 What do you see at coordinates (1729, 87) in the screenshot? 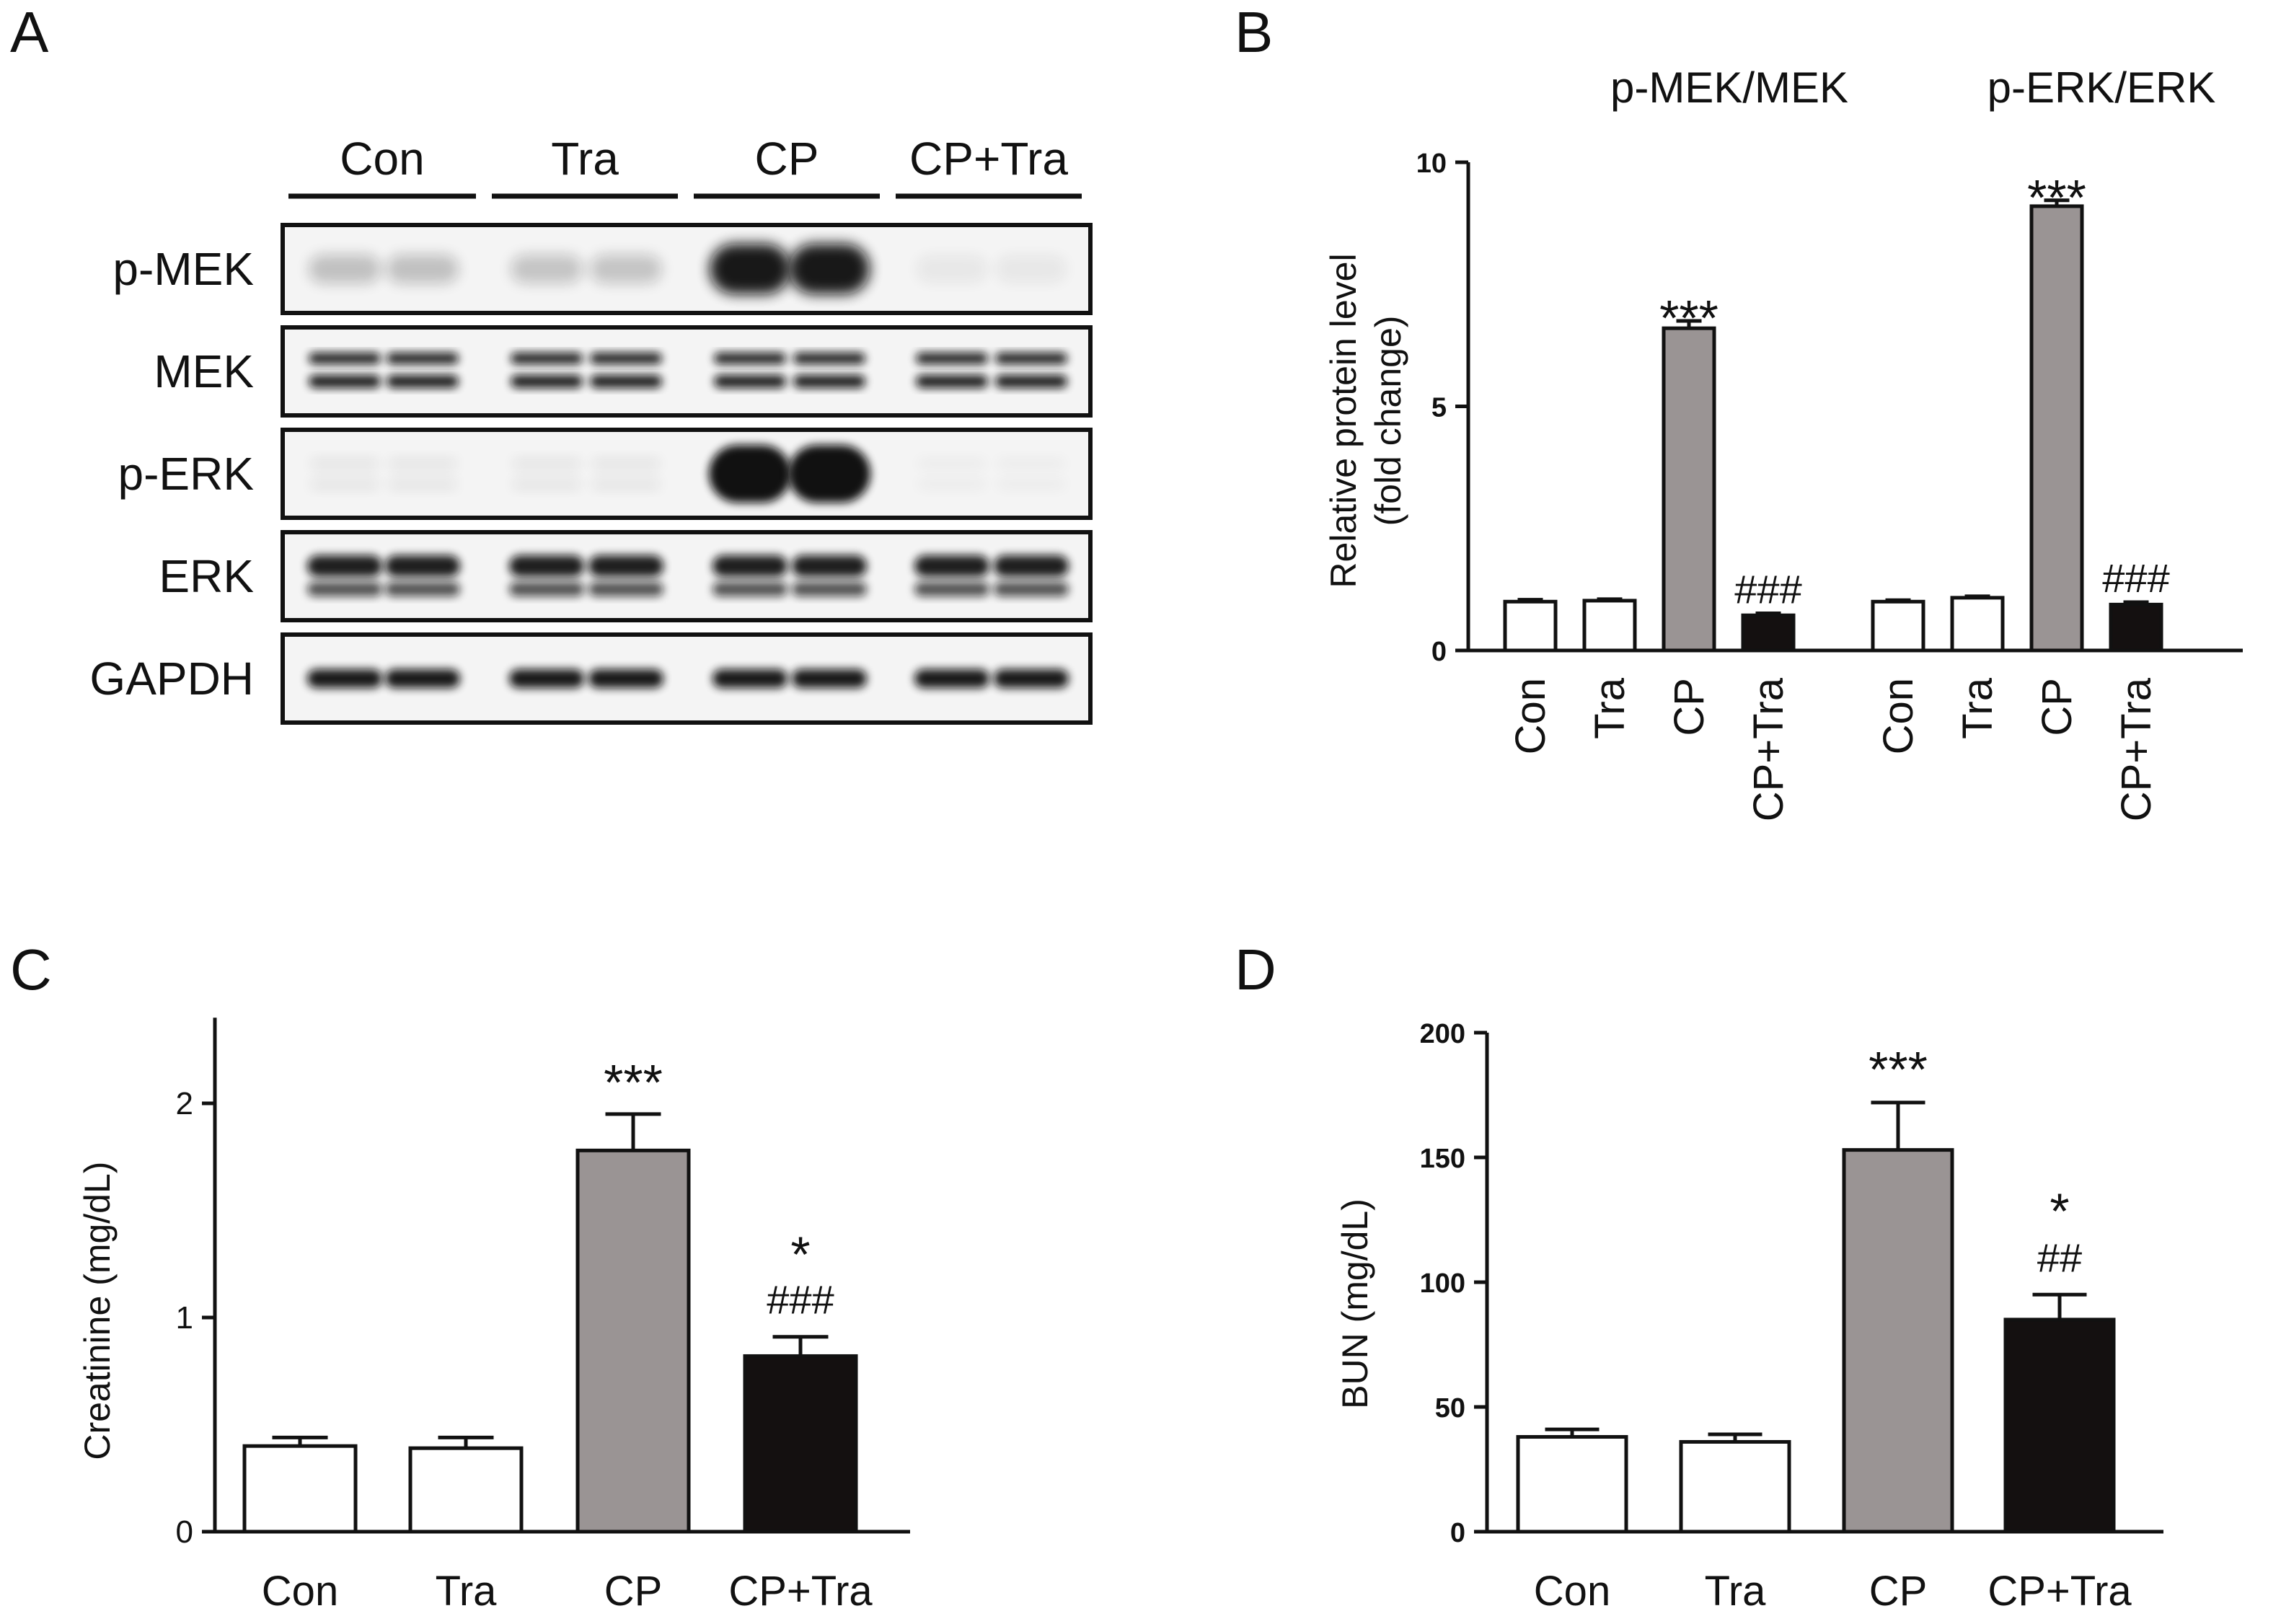
I see `group-title: p-MEK/MEK` at bounding box center [1729, 87].